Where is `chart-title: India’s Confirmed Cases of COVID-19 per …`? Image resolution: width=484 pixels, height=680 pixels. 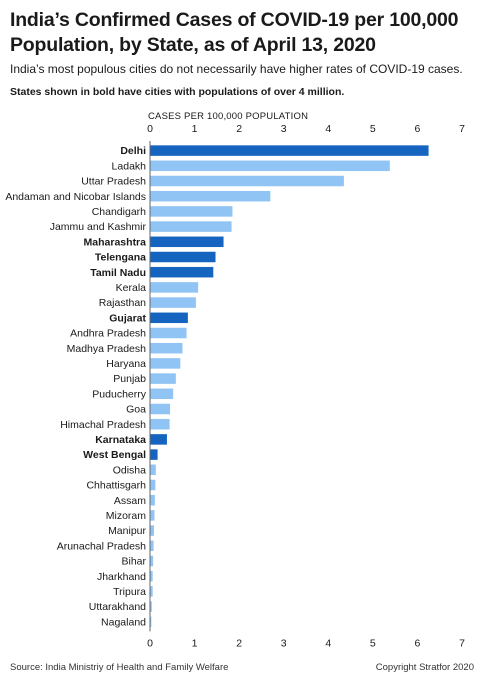 chart-title: India’s Confirmed Cases of COVID-19 per … is located at coordinates (234, 32).